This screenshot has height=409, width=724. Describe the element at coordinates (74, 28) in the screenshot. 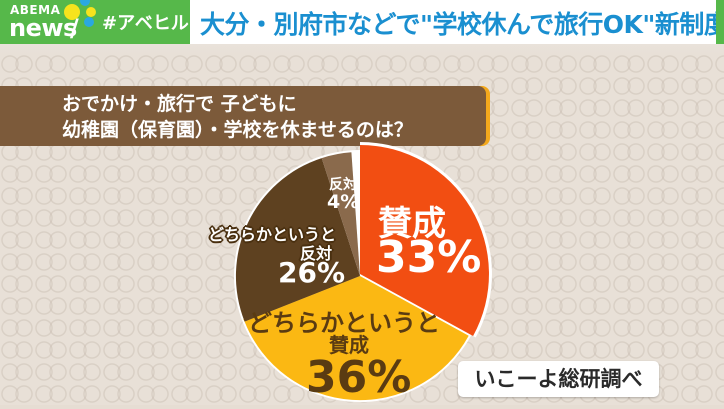

I see `logo-slash-icon: /` at that location.